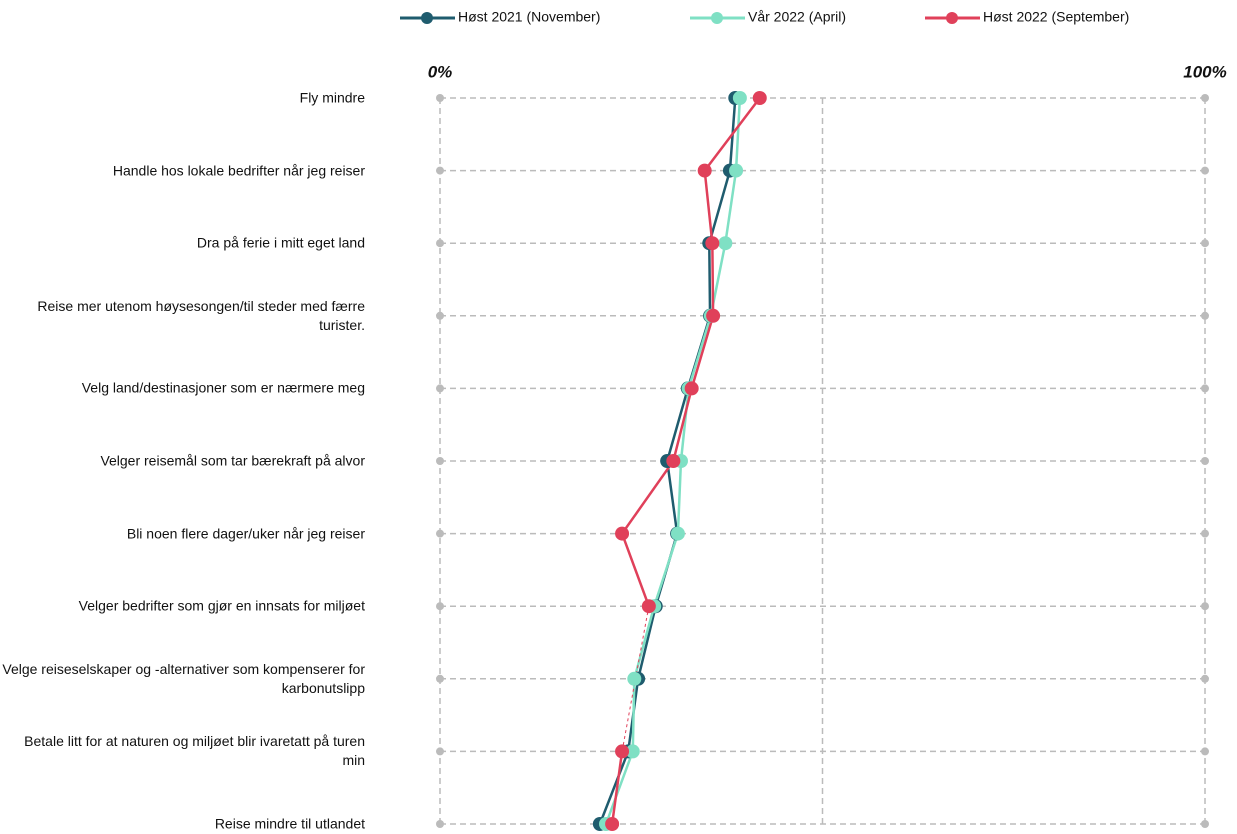 This screenshot has width=1237, height=834. What do you see at coordinates (332, 97) in the screenshot?
I see `category-label: Fly mindre` at bounding box center [332, 97].